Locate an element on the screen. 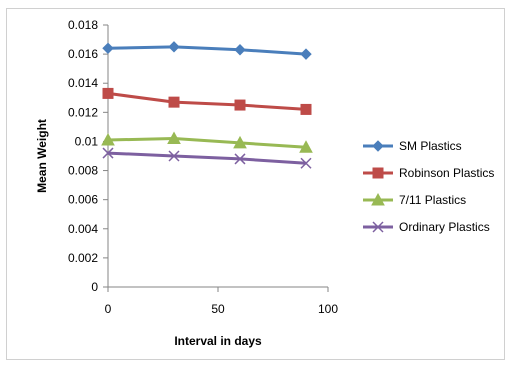  y-tick-label: 0.008 is located at coordinates (83, 171).